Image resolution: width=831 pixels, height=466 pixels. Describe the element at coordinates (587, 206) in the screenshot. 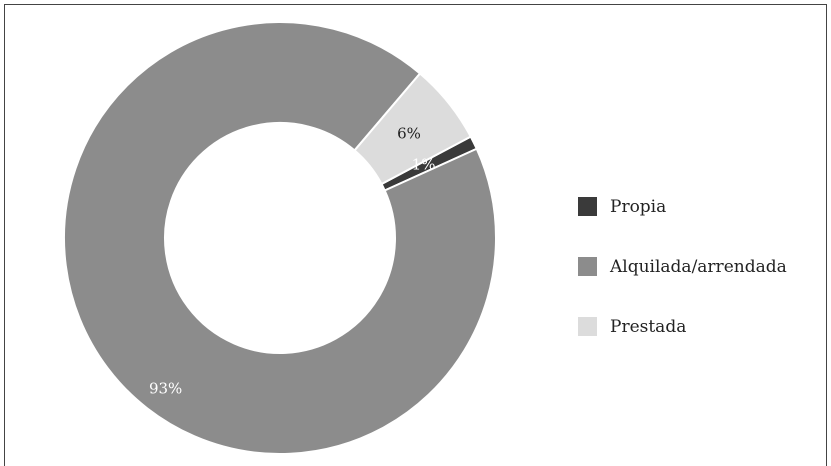

I see `legend-swatch-propia` at that location.